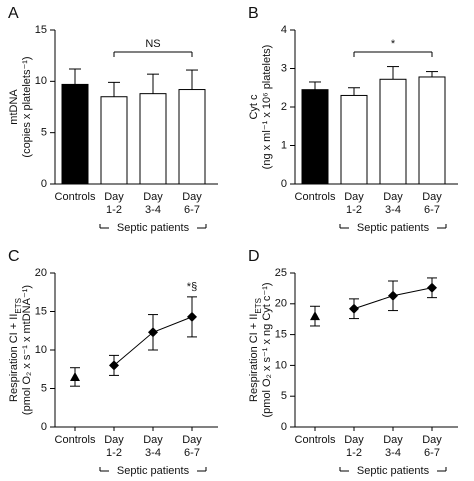 Image resolution: width=474 pixels, height=481 pixels. Describe the element at coordinates (192, 287) in the screenshot. I see `annotation: *§` at that location.